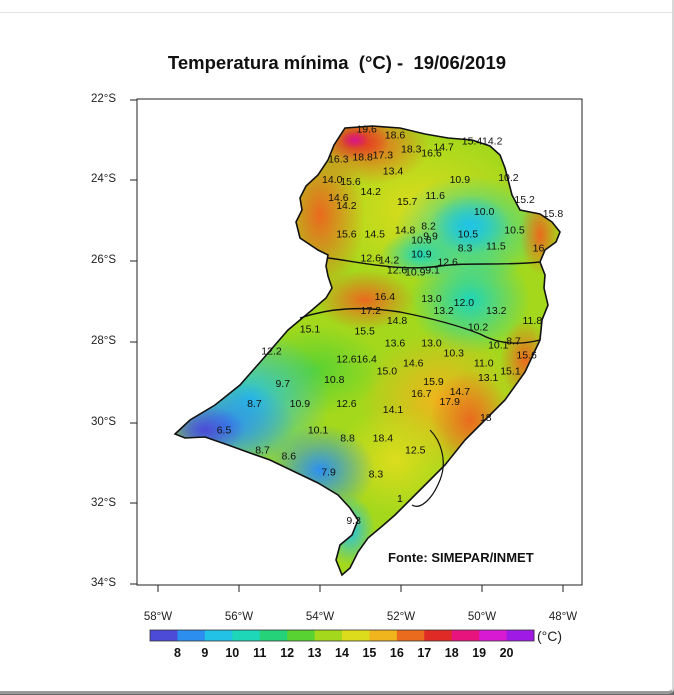 The image size is (674, 695). Describe the element at coordinates (479, 653) in the screenshot. I see `colorbar-label: 19` at that location.